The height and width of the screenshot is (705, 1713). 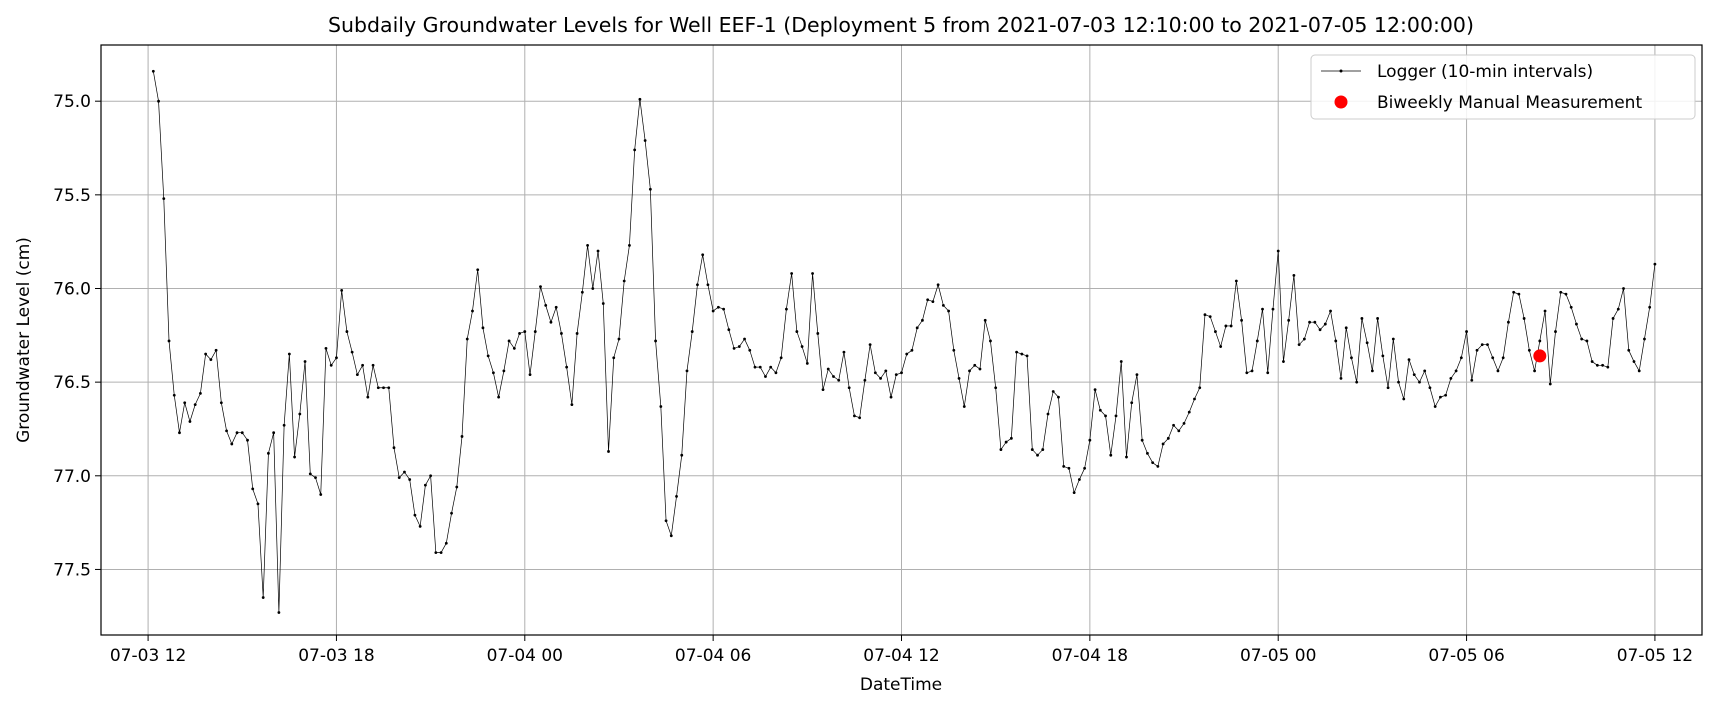 I want to click on x-tick-label: 07-05 06, so click(x=1466, y=656).